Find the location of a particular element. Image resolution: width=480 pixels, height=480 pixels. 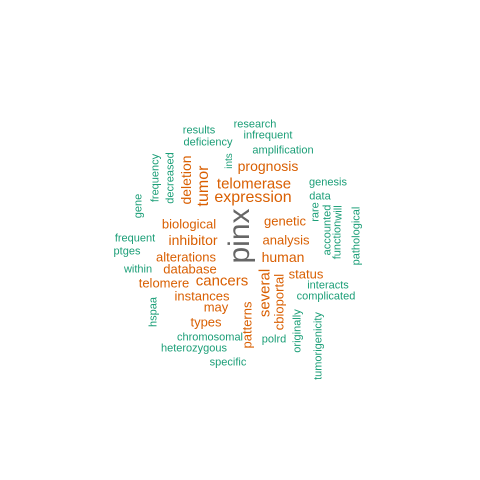

word-will: will is located at coordinates (338, 213).